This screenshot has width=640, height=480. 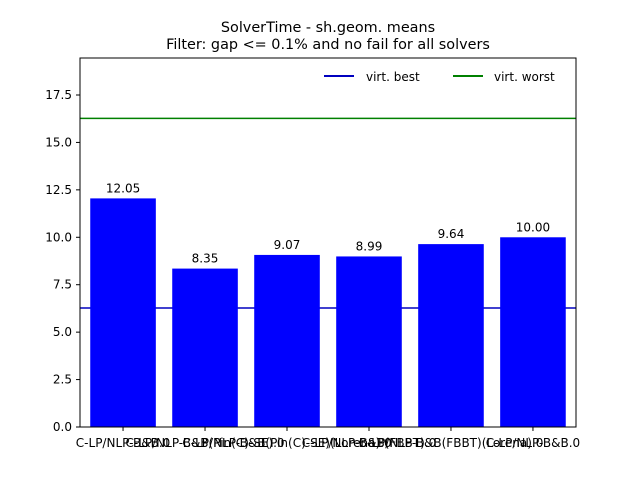 I want to click on x-tick-label-2: C-LP/NLP-B&B(Pin(C)-SE)(Lorena).0, so click(x=286, y=443).